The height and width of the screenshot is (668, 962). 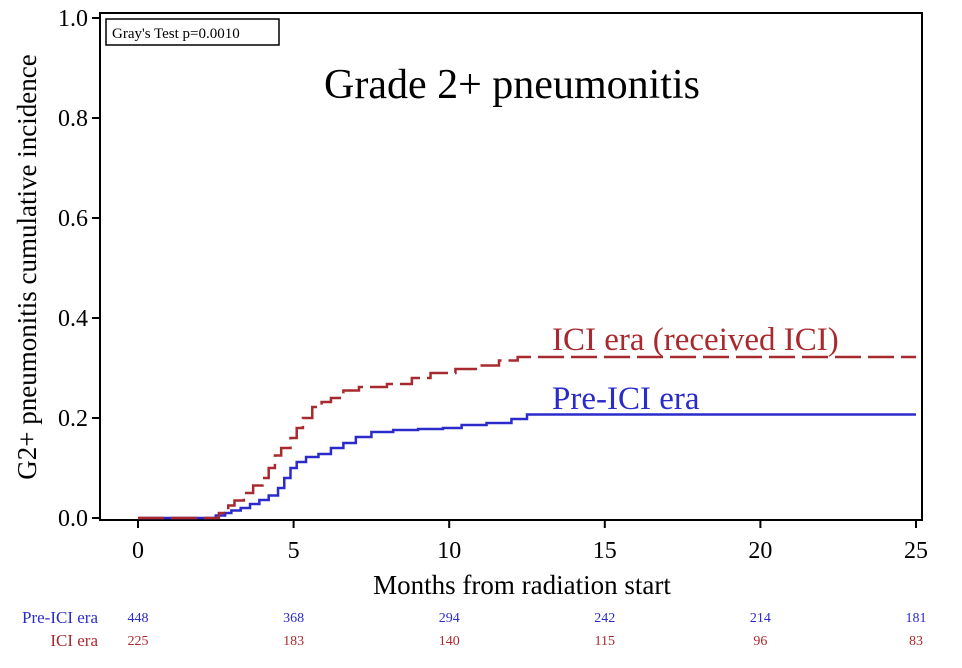 What do you see at coordinates (760, 551) in the screenshot?
I see `x-tick-label: 20` at bounding box center [760, 551].